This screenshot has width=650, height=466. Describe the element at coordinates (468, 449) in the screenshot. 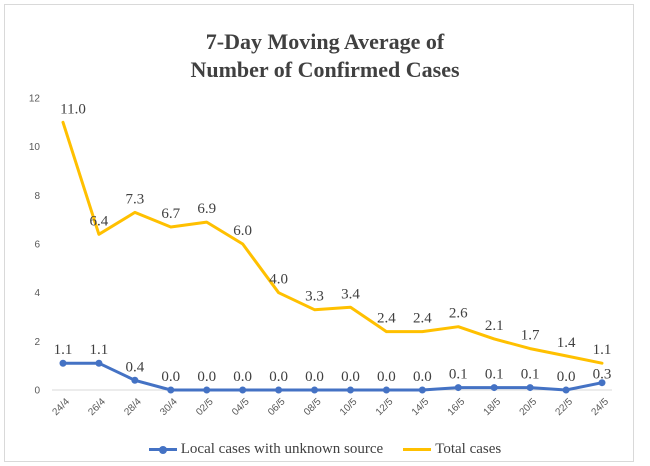

I see `legend-label-total: Total cases` at that location.